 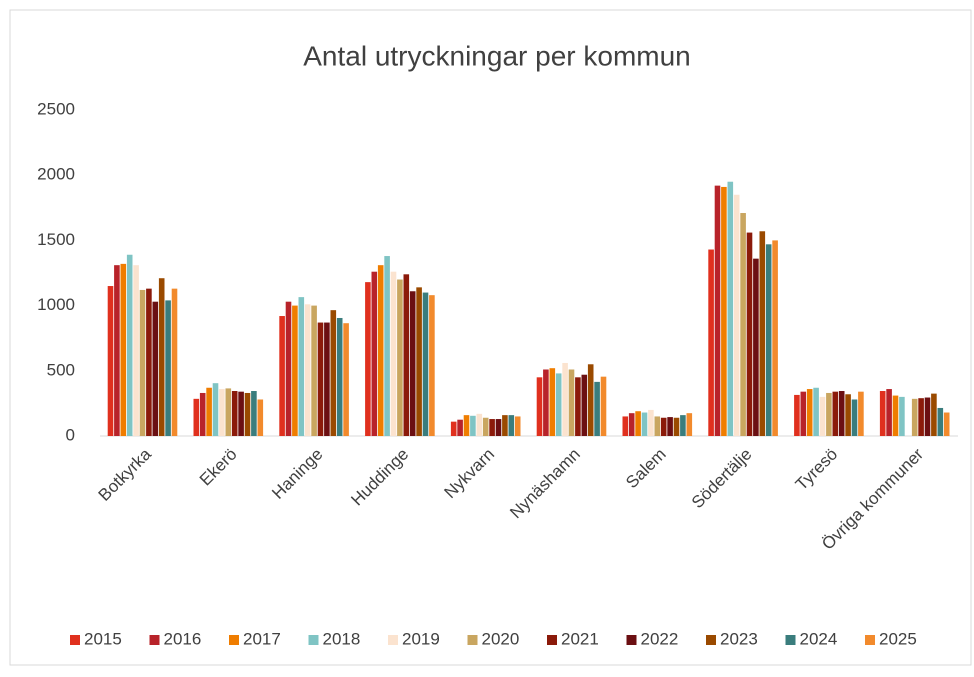 I want to click on y-tick-label: 2000, so click(x=56, y=174).